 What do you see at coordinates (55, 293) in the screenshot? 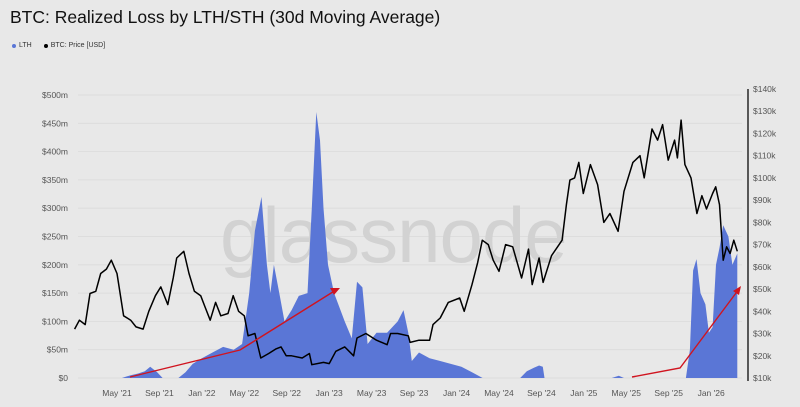
I see `y-left-tick-label: $150m` at bounding box center [55, 293].